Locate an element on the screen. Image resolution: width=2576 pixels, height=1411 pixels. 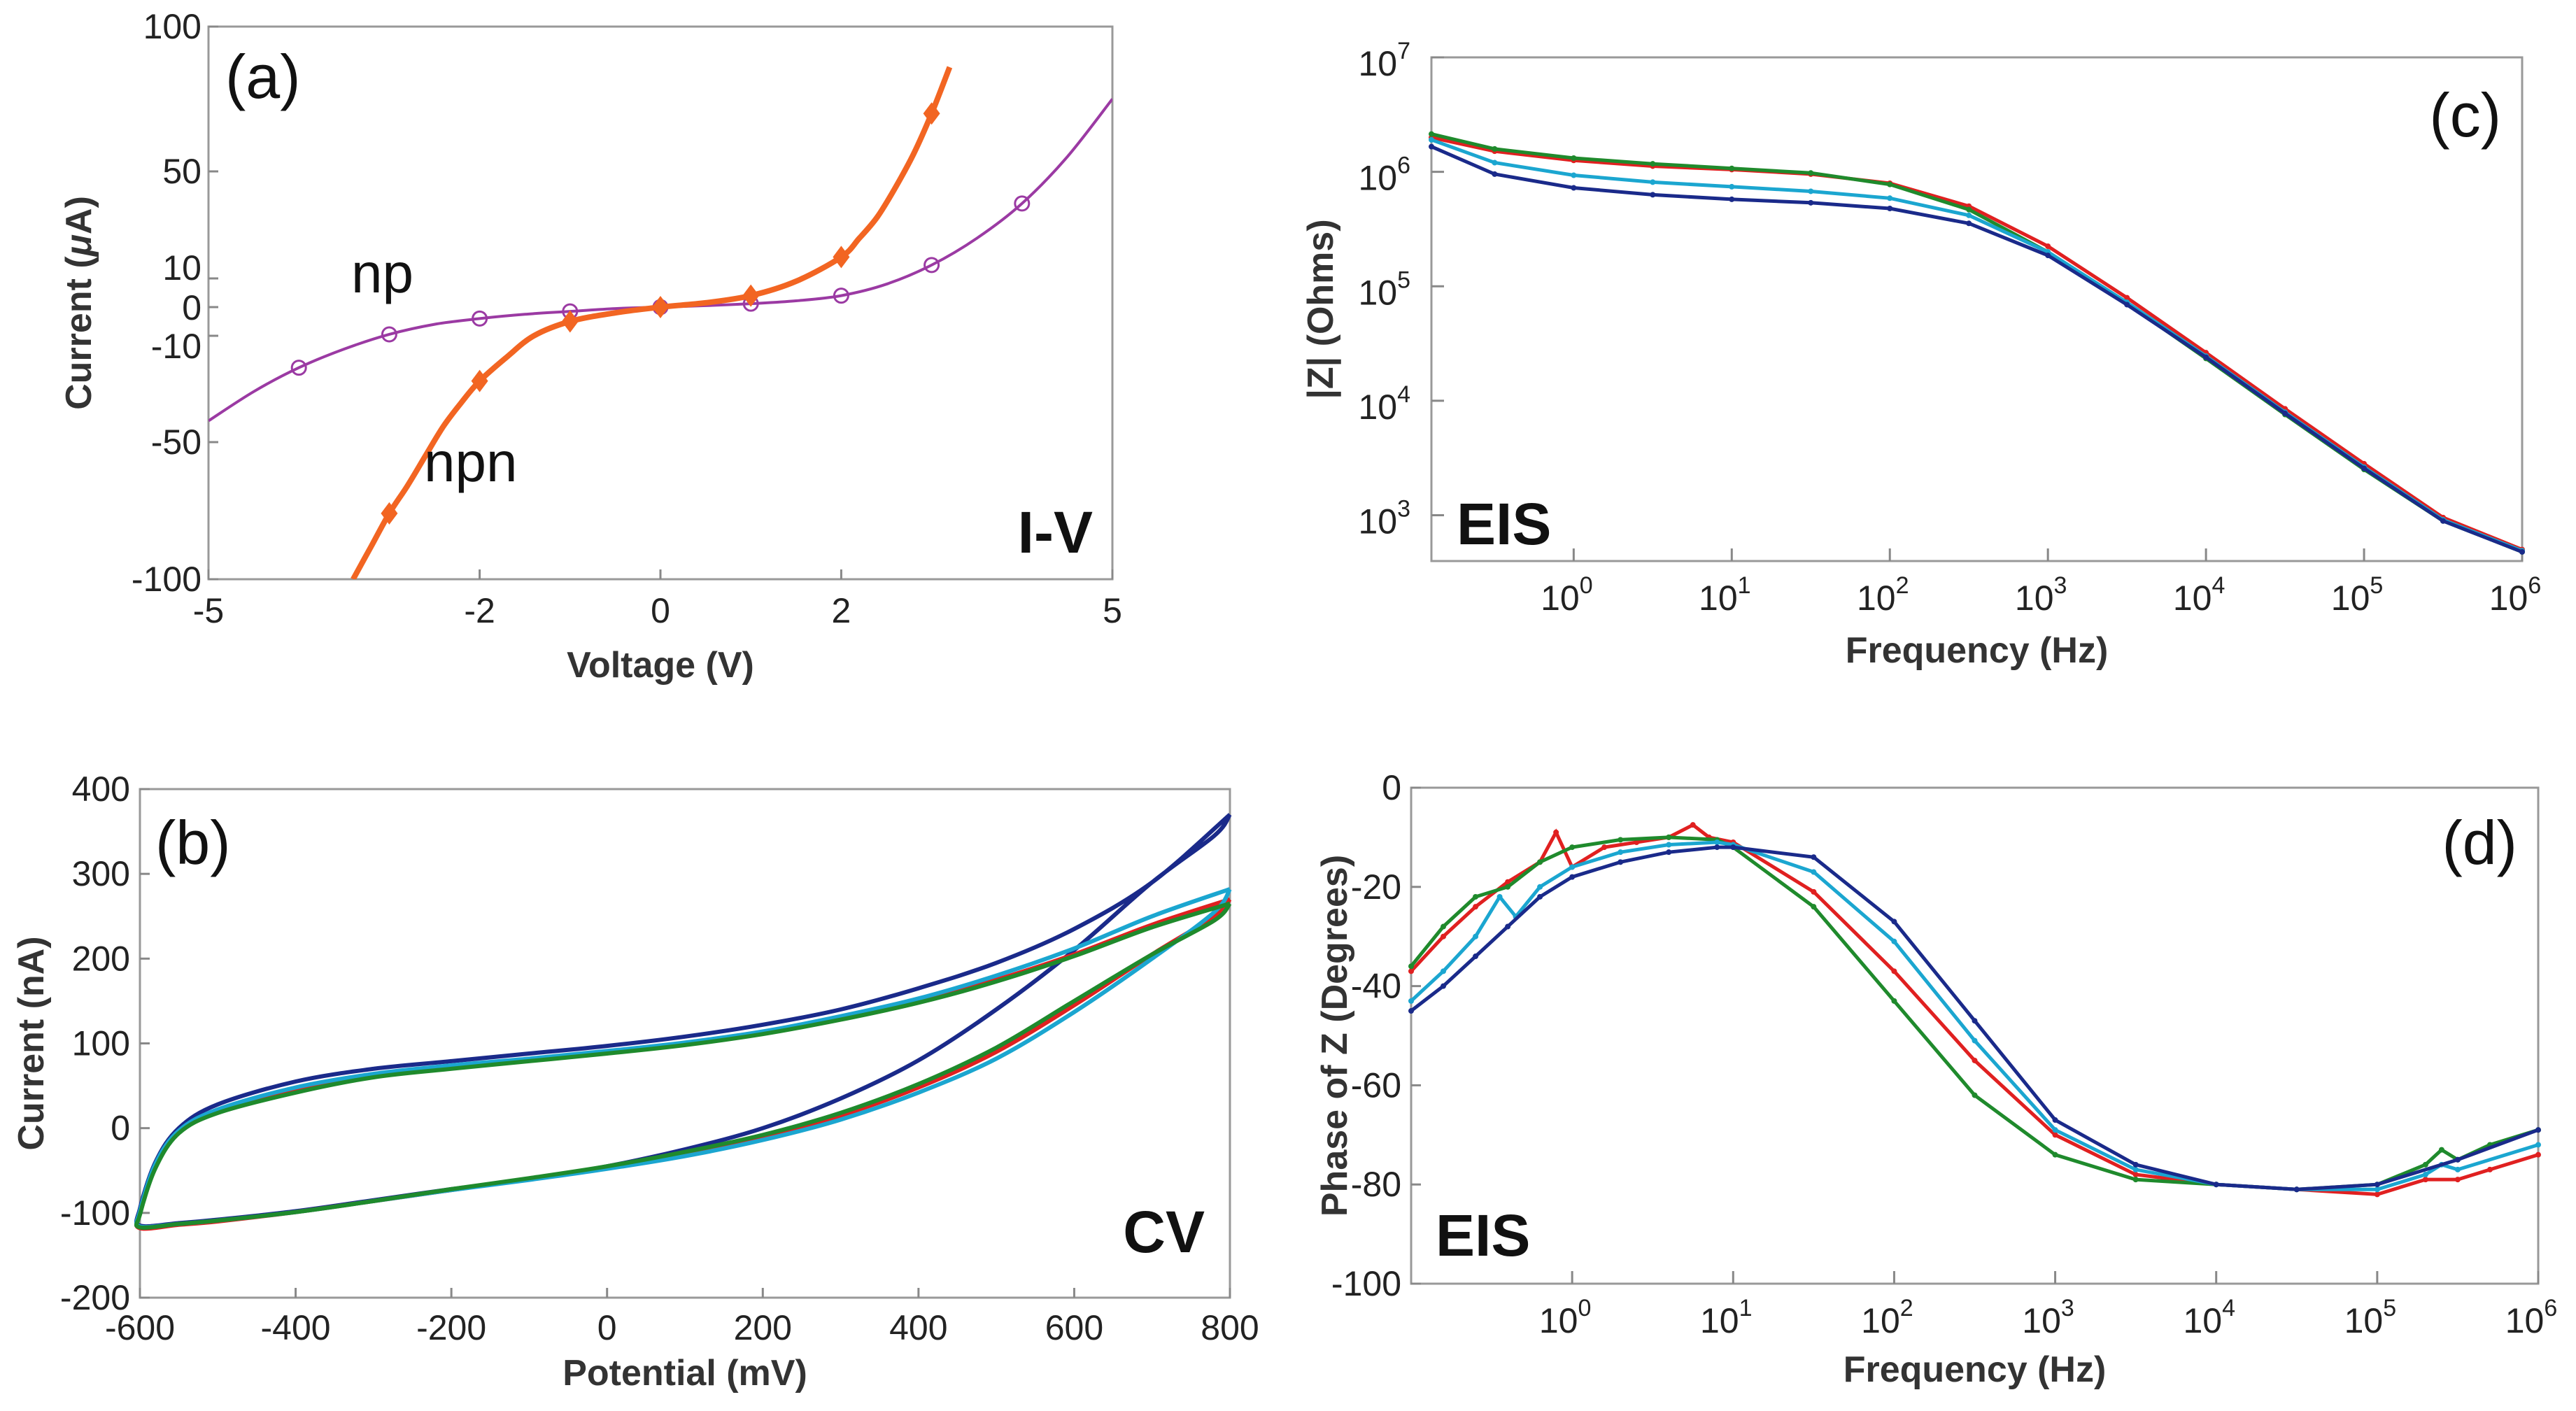
y-tick-label-b: 0 is located at coordinates (120, 1129).